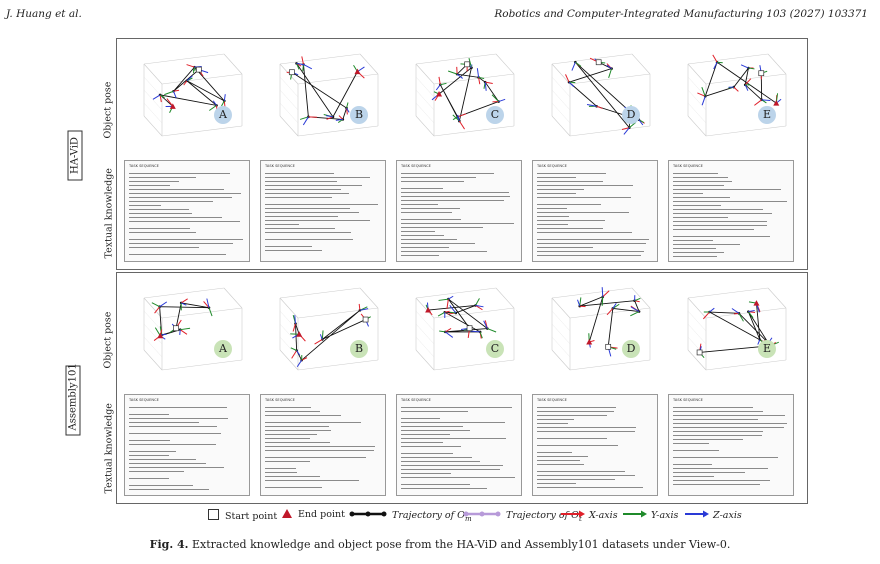  I want to click on panel-letter-badge: A, so click(223, 115).